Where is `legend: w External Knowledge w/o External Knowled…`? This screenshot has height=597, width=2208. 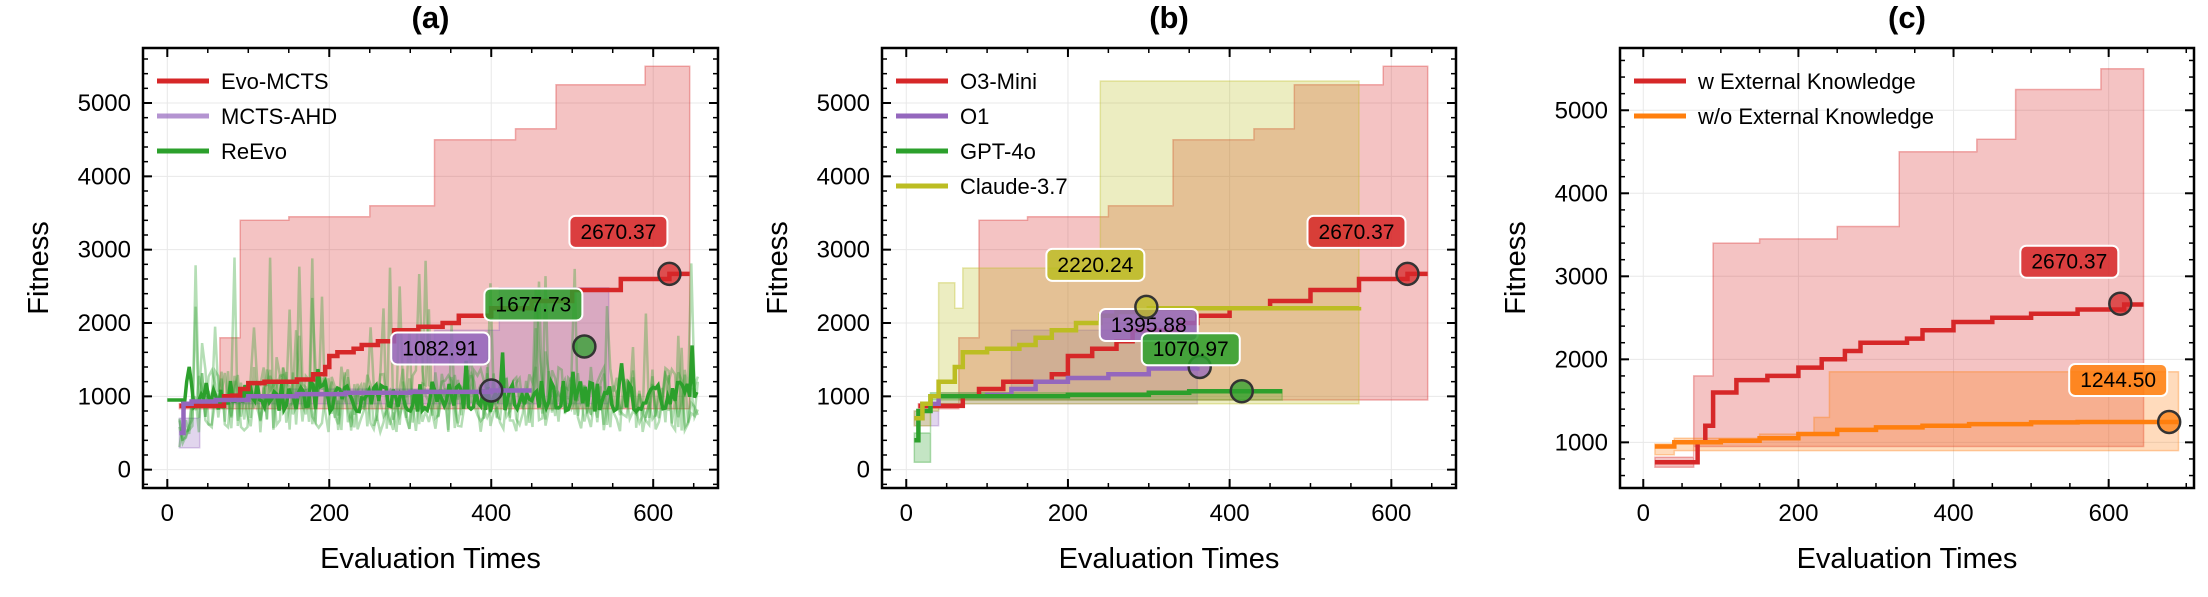 legend: w External Knowledge w/o External Knowled… is located at coordinates (1784, 99).